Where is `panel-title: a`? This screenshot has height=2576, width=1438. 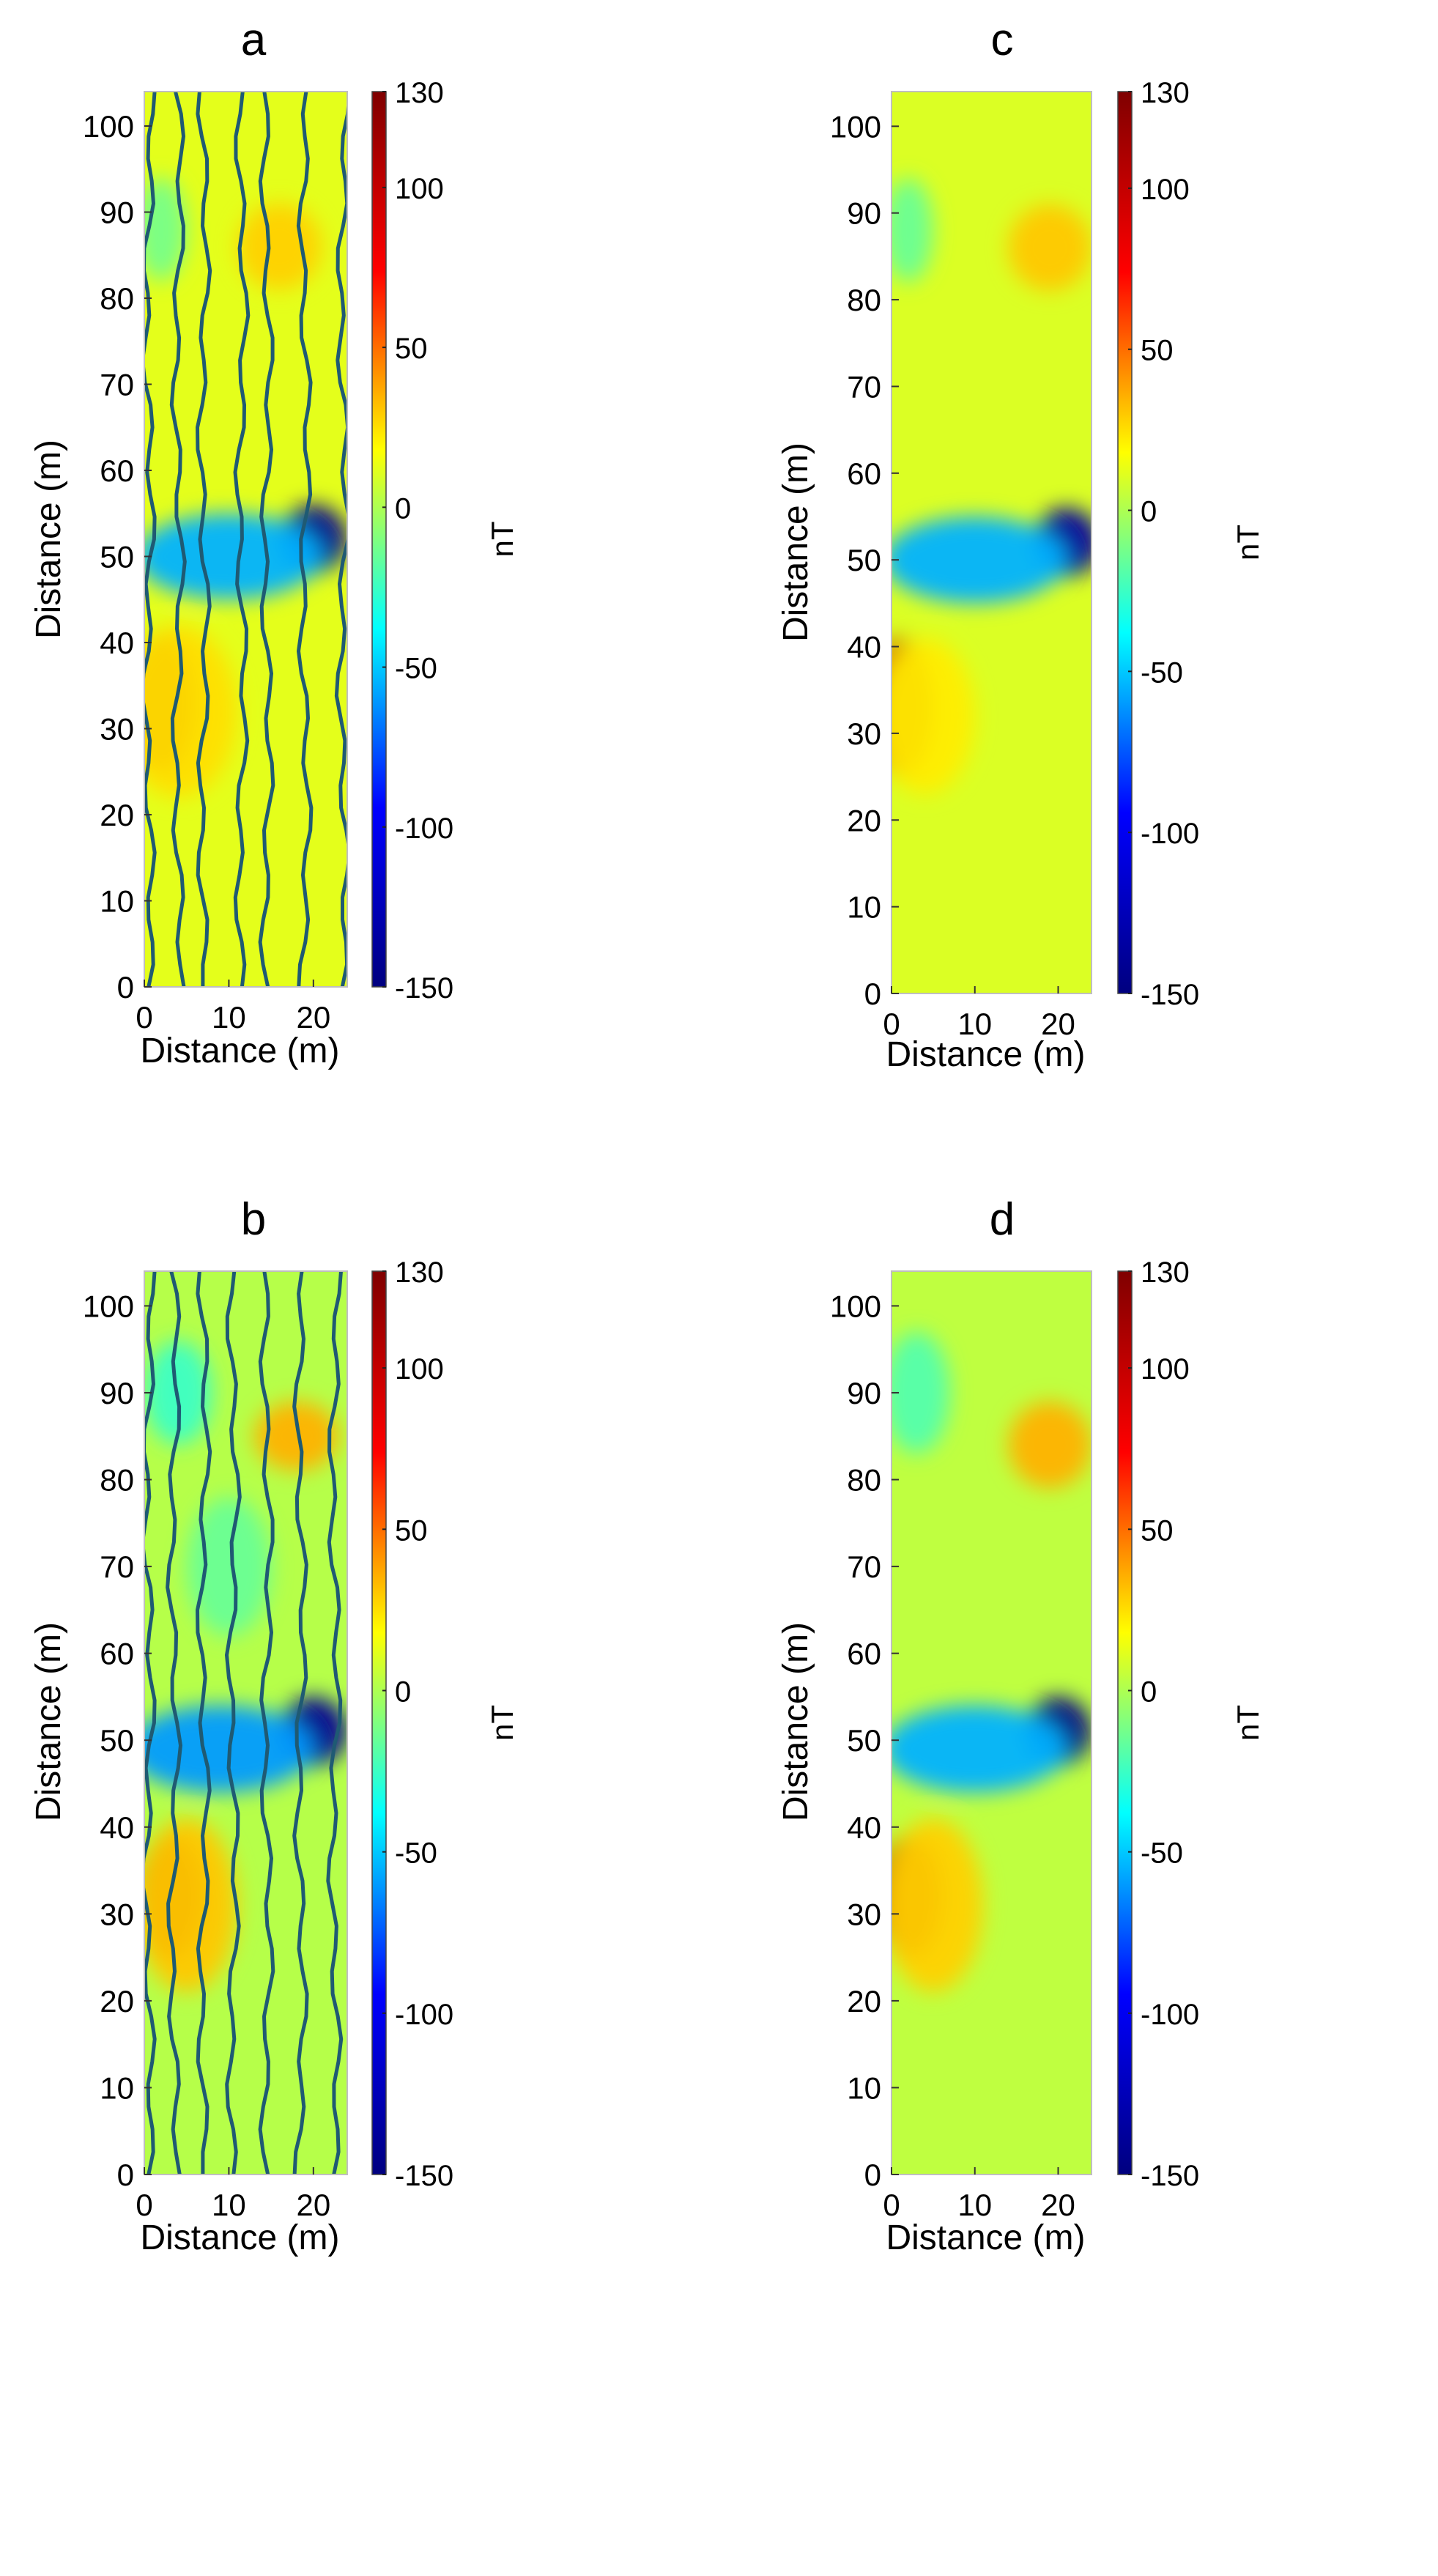
panel-title: a is located at coordinates (254, 40).